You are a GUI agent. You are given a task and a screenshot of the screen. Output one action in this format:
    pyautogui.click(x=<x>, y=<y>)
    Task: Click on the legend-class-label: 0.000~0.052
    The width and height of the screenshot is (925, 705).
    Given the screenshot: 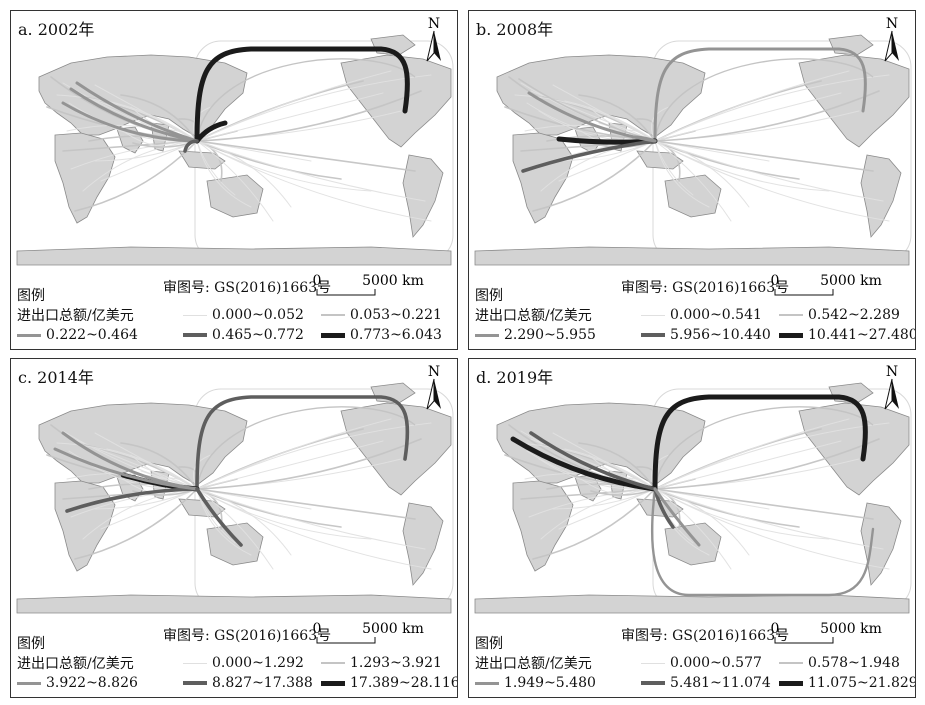 What is the action you would take?
    pyautogui.click(x=258, y=315)
    